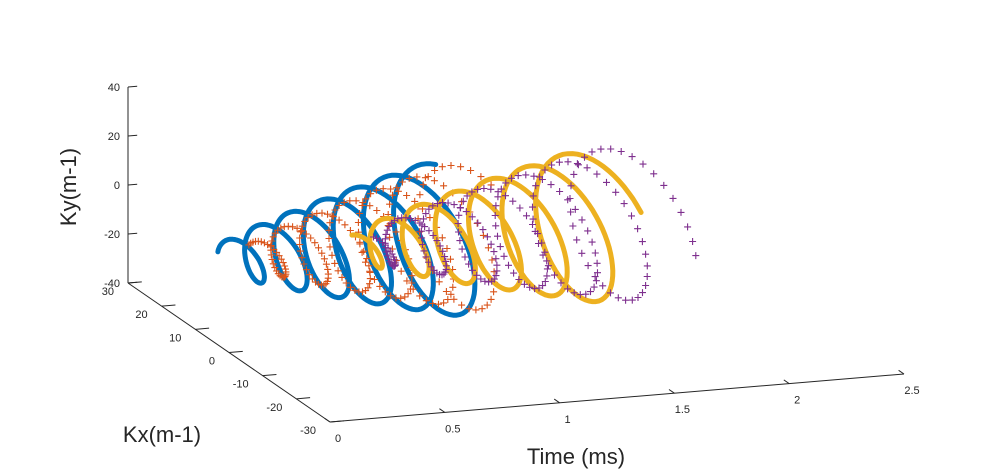 The width and height of the screenshot is (991, 472). Describe the element at coordinates (114, 88) in the screenshot. I see `z-tick-label: 40` at that location.